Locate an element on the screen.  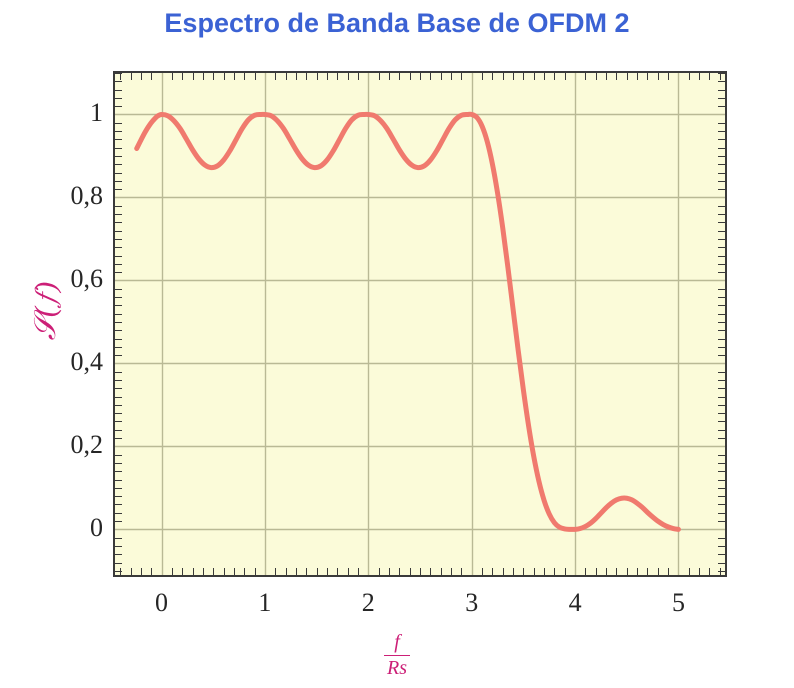
x-tick-label: 3 is located at coordinates (472, 602).